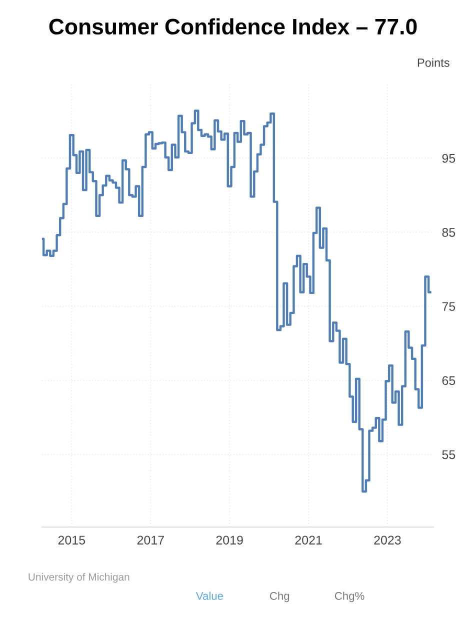 This screenshot has width=466, height=635. What do you see at coordinates (210, 596) in the screenshot?
I see `text: Value` at bounding box center [210, 596].